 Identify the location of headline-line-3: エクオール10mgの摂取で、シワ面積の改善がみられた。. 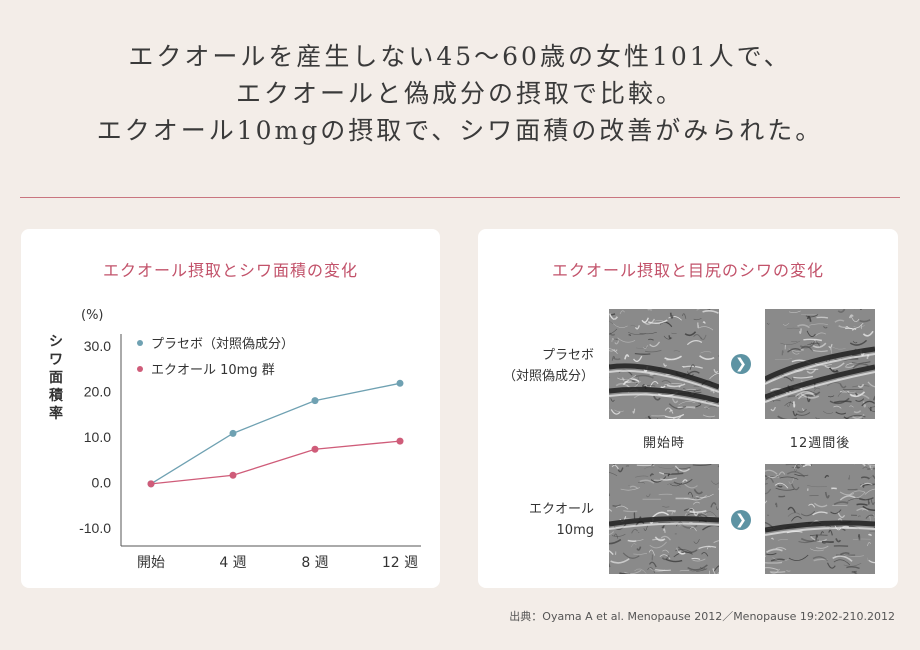
(460, 130).